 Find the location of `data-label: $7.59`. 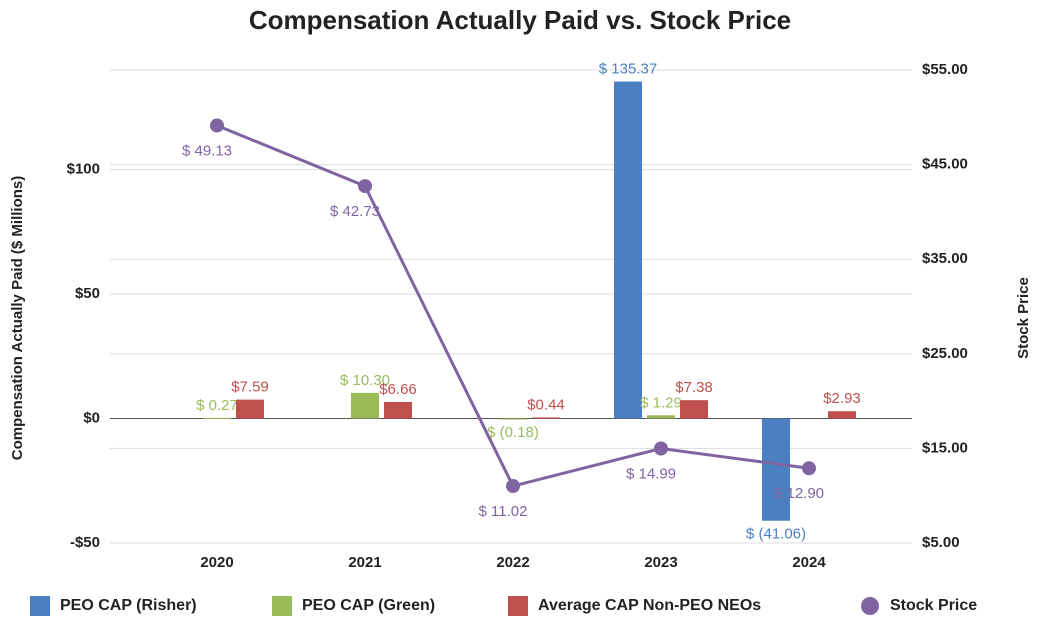

data-label: $7.59 is located at coordinates (250, 387).